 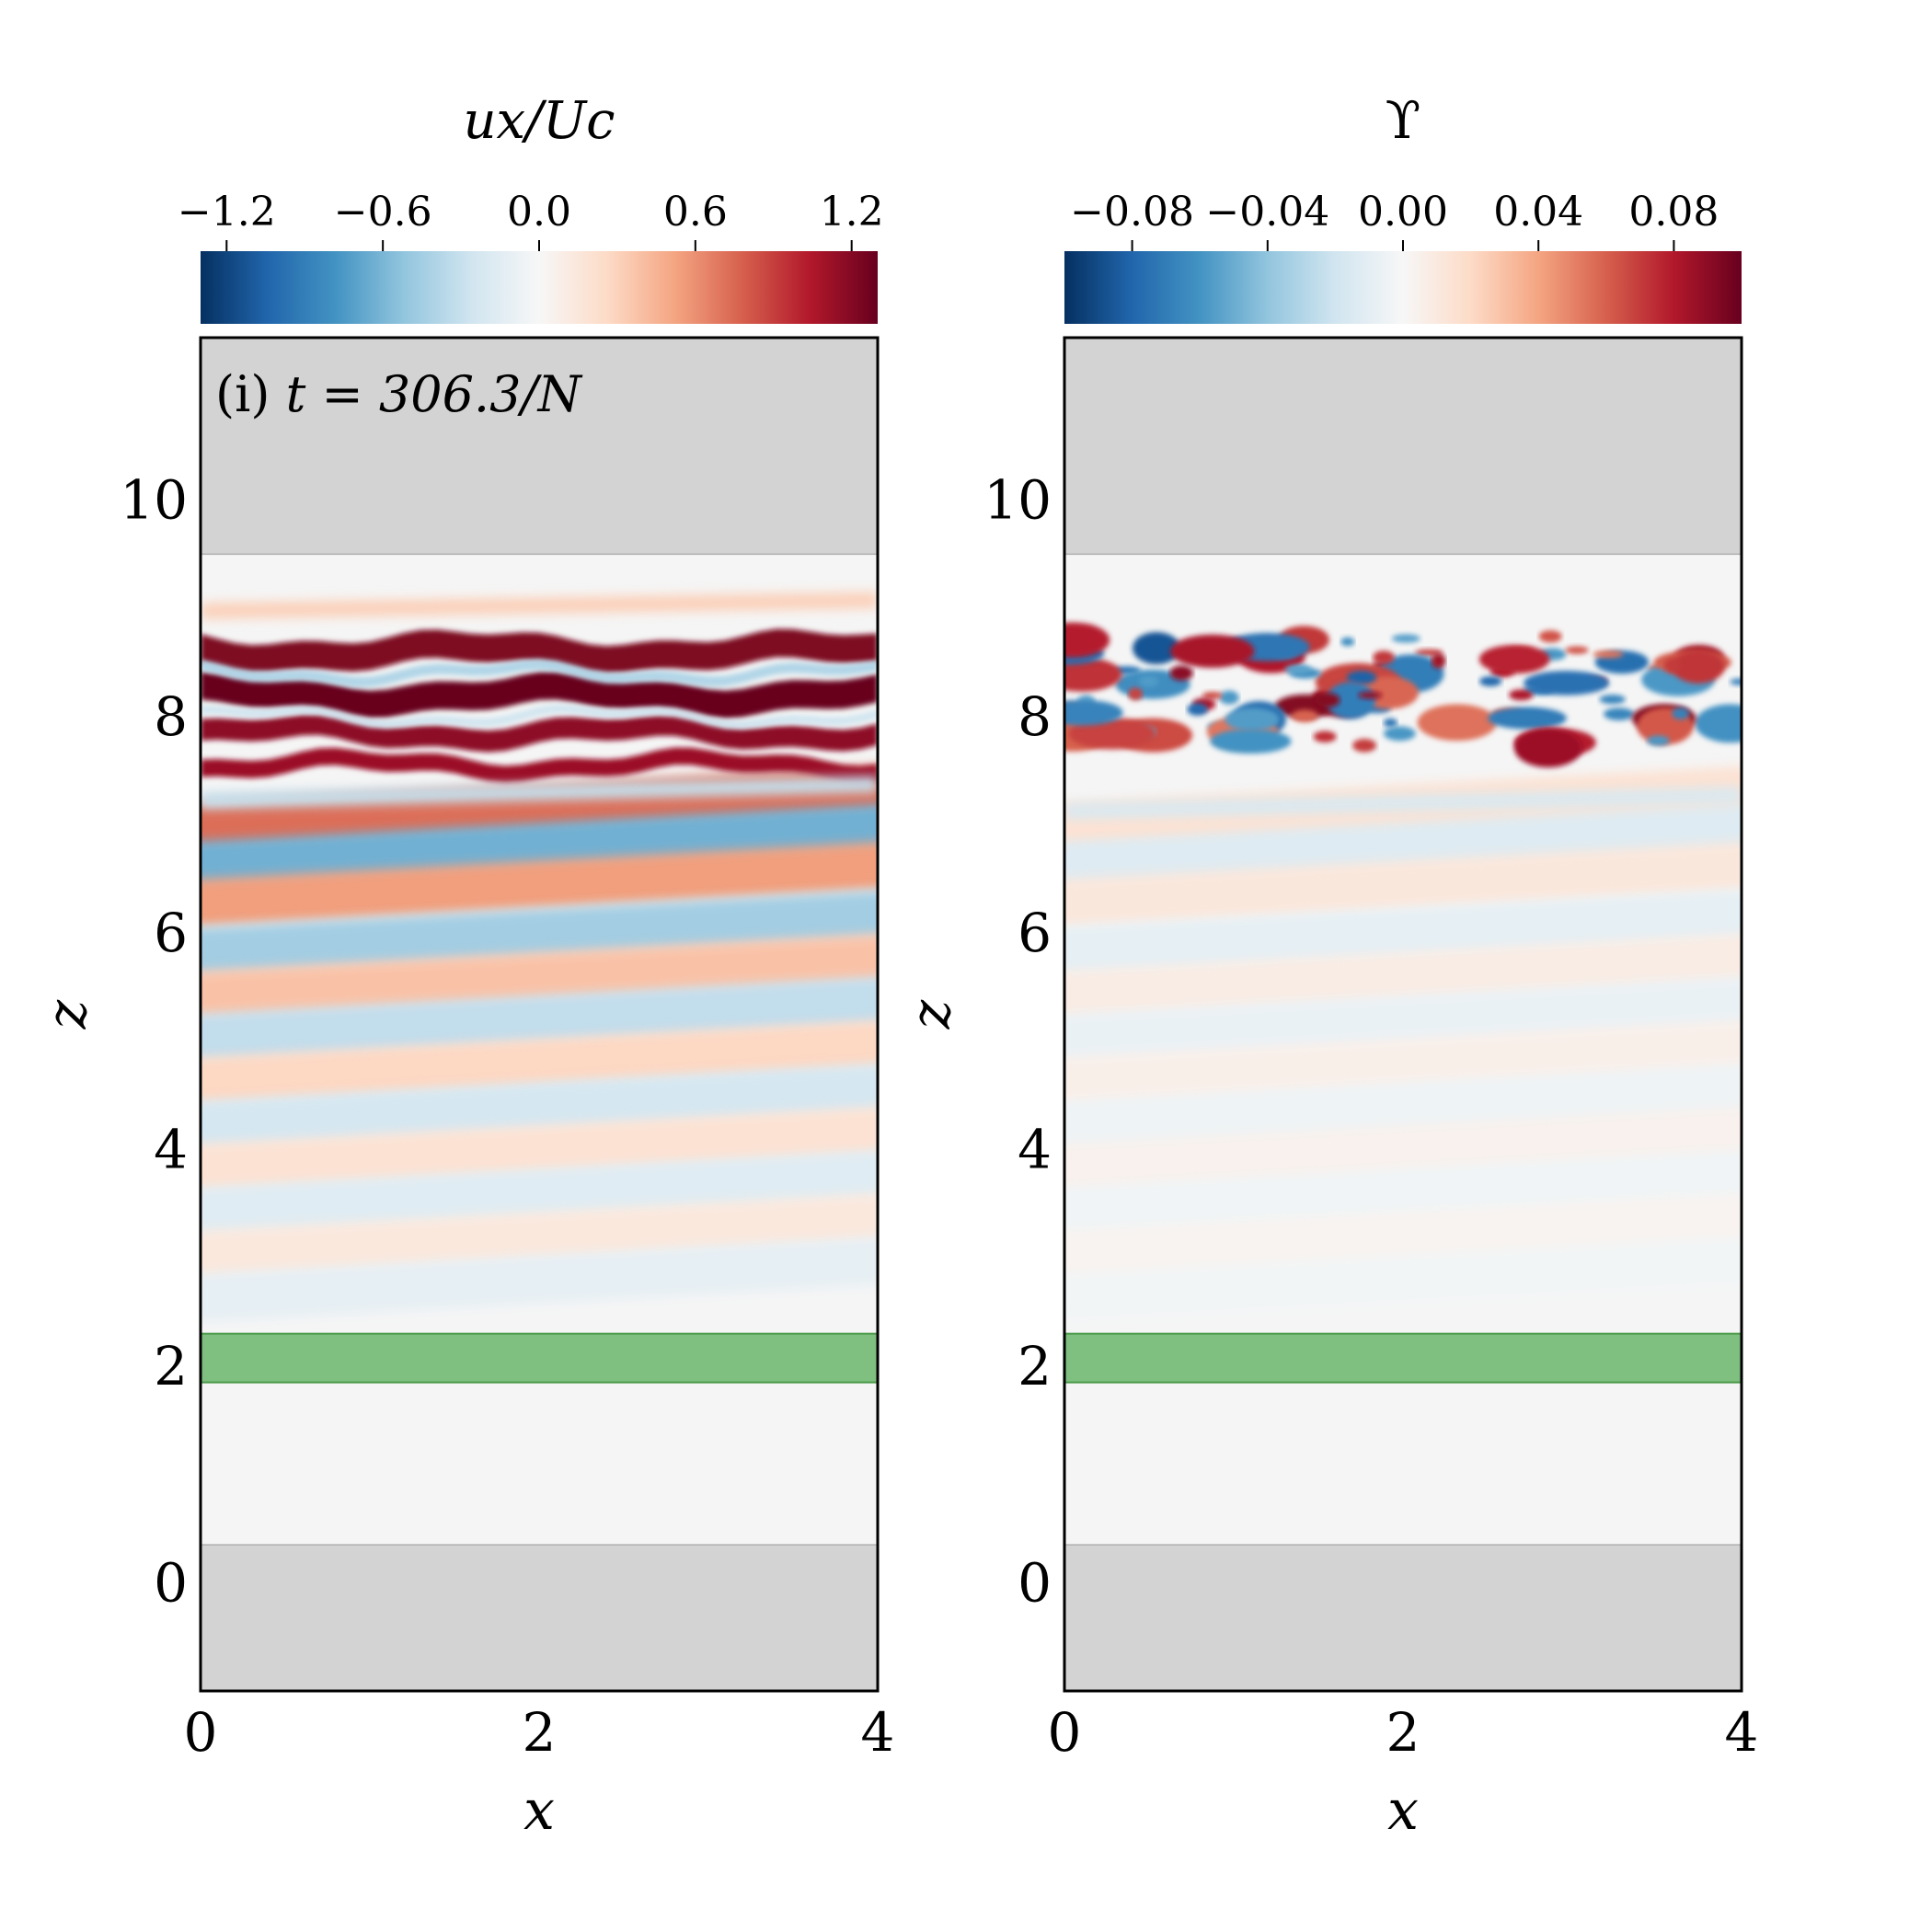 What do you see at coordinates (227, 212) in the screenshot?
I see `colorbar-tick-label: −1.2` at bounding box center [227, 212].